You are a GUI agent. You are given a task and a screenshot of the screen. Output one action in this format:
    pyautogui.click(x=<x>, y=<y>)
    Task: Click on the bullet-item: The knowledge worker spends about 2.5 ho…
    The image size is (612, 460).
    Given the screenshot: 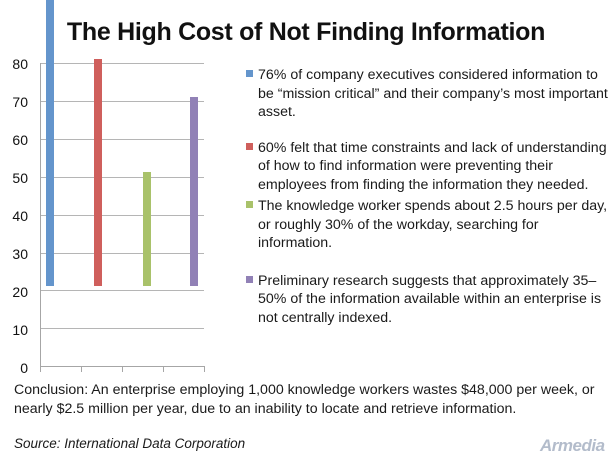 What is the action you would take?
    pyautogui.click(x=429, y=225)
    